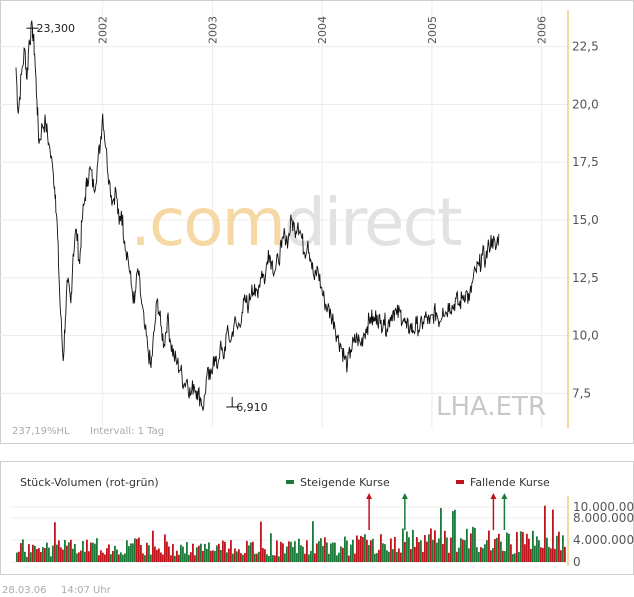 This screenshot has width=634, height=597. I want to click on price-x-tick-label: 2005, so click(432, 30).